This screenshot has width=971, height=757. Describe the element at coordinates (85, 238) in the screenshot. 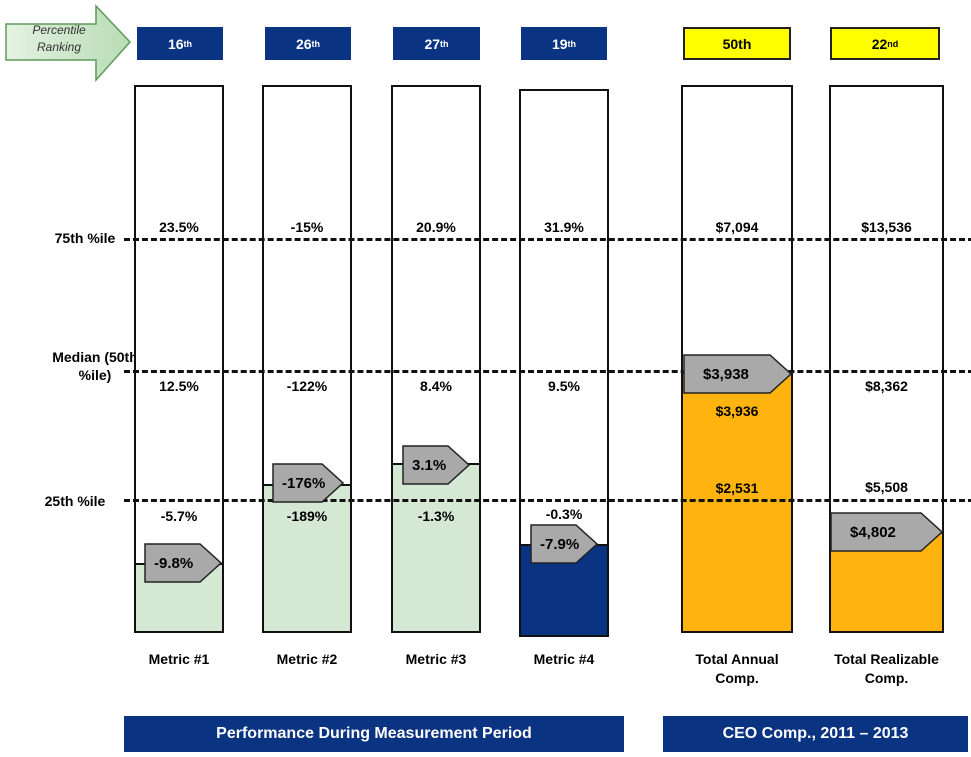

I see `y-label-75: 75th %ile` at that location.